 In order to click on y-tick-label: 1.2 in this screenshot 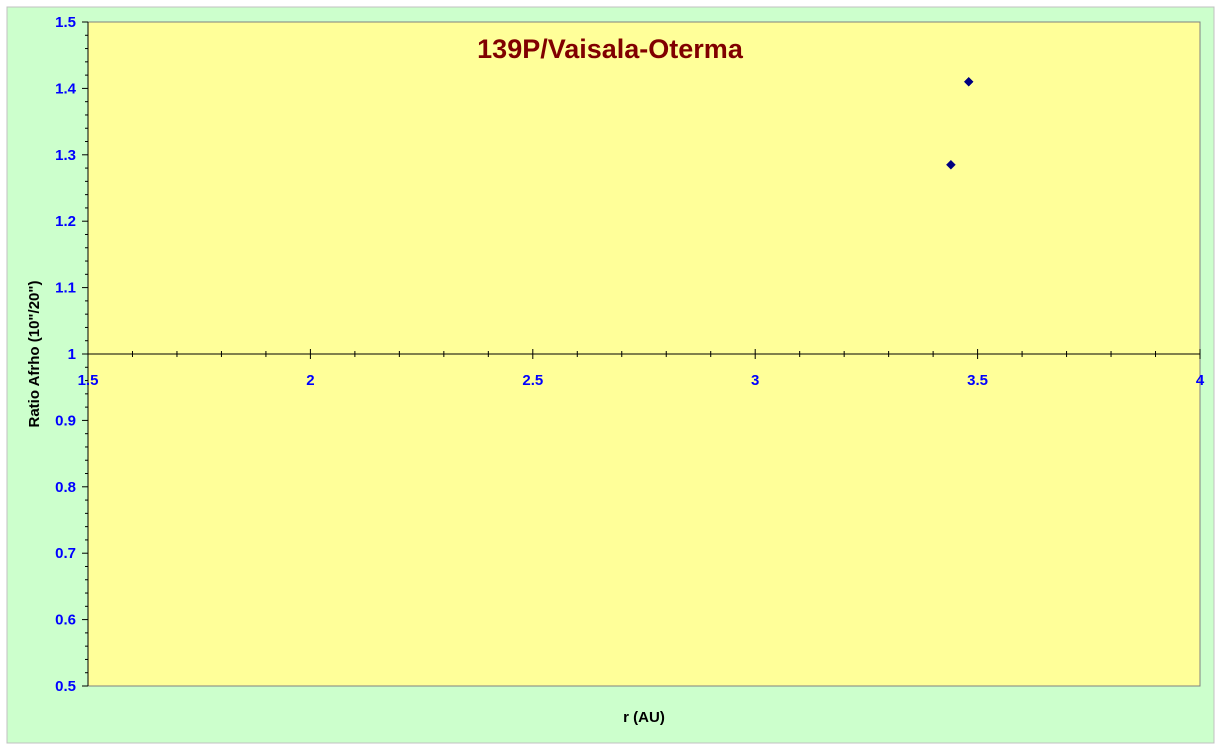, I will do `click(65, 221)`.